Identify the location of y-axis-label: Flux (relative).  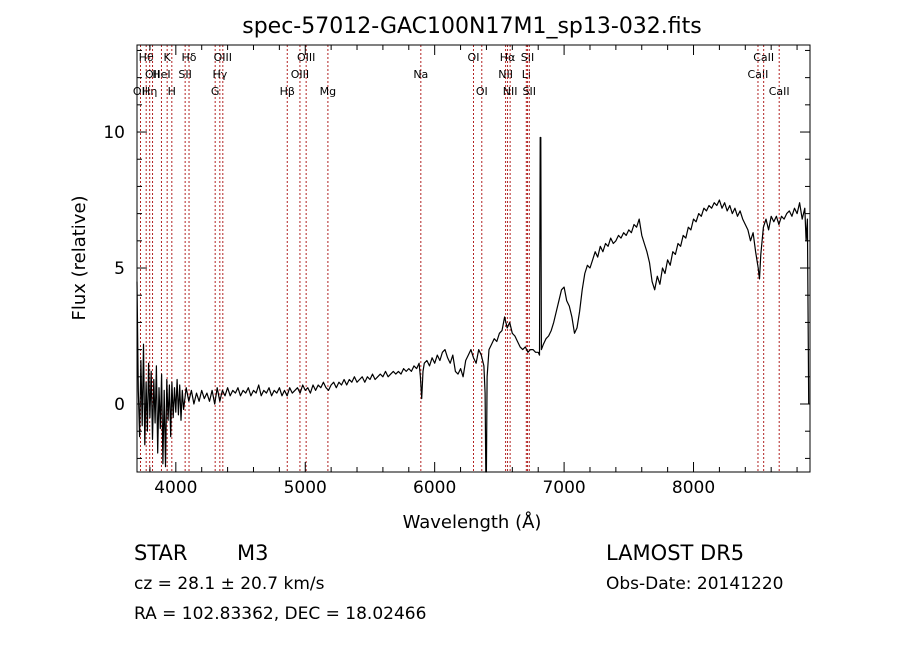
(79, 257).